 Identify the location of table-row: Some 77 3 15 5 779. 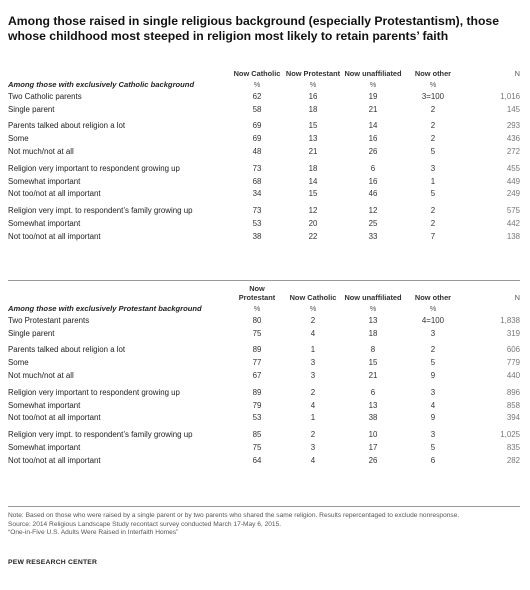
(264, 362).